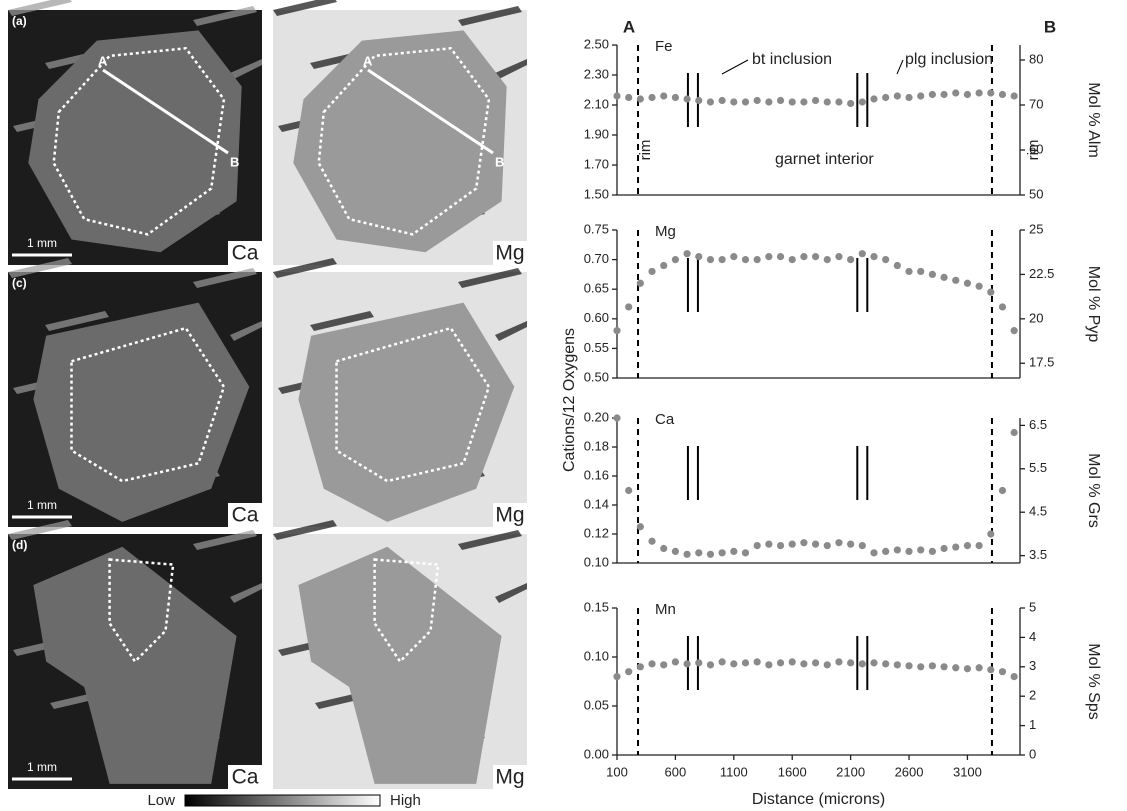  I want to click on y2-tick-label: 4, so click(1032, 636).